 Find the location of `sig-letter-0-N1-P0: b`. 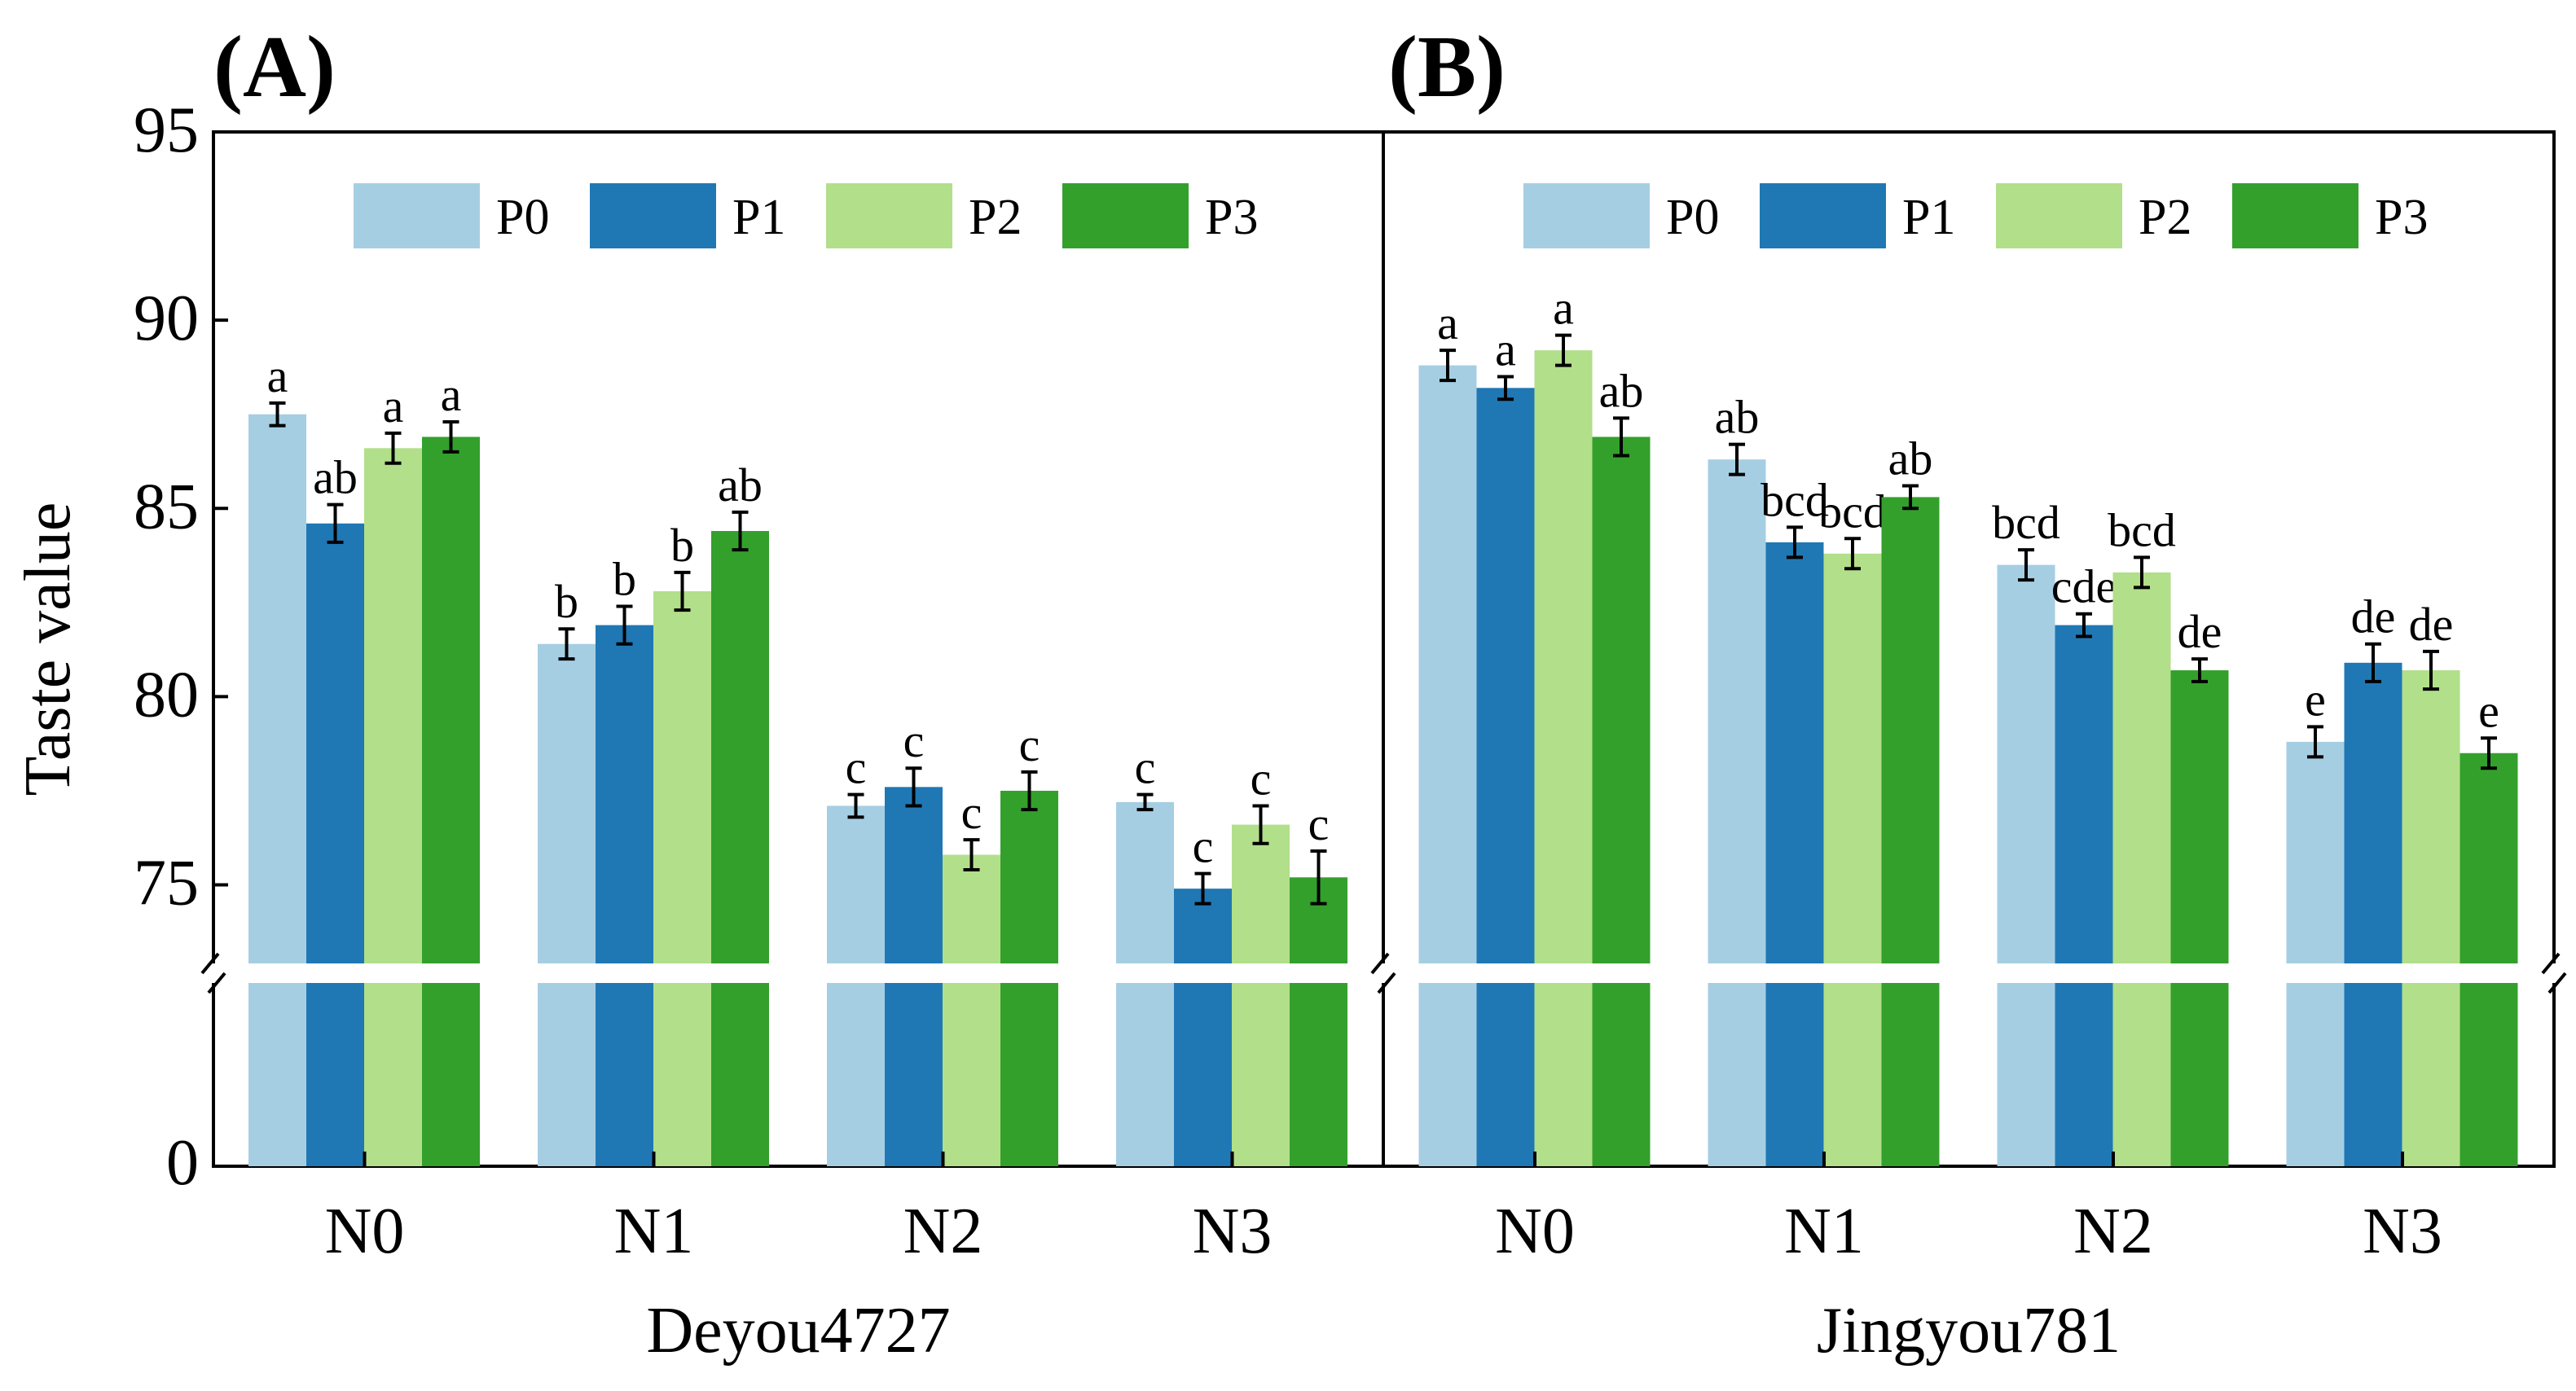

sig-letter-0-N1-P0: b is located at coordinates (566, 601).